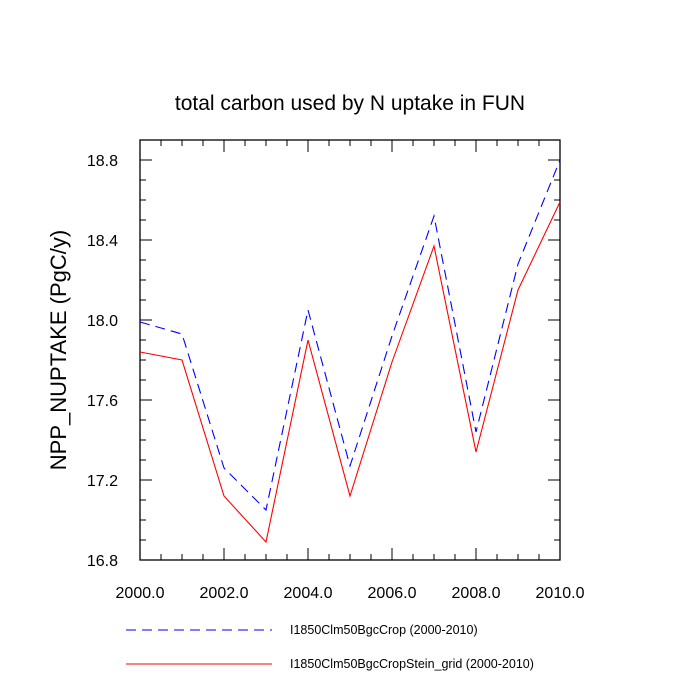 This screenshot has width=700, height=700. Describe the element at coordinates (560, 593) in the screenshot. I see `x-tick-label: 2010.0` at that location.